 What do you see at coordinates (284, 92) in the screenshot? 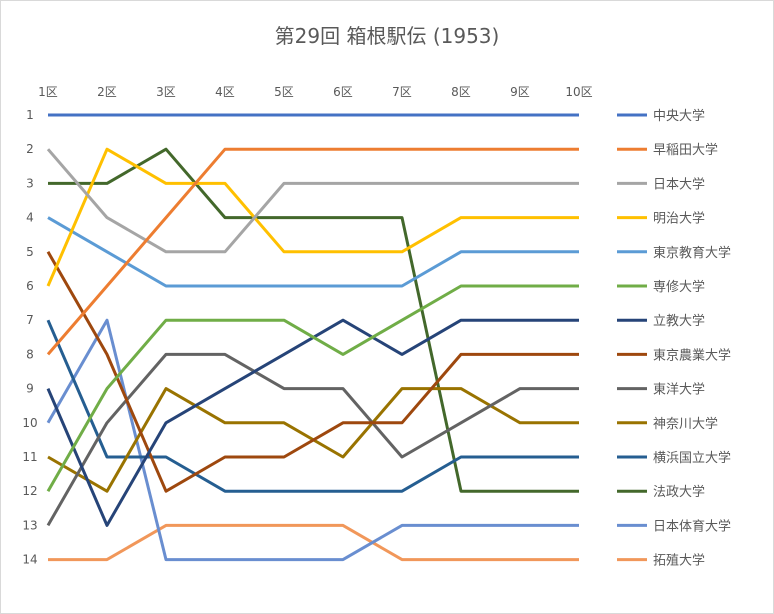
I see `x-tick-label: 5区` at bounding box center [284, 92].